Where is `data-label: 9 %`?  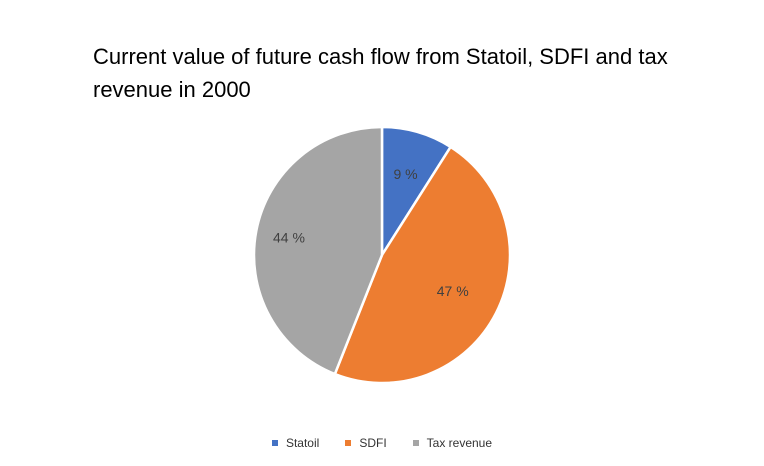 data-label: 9 % is located at coordinates (406, 174).